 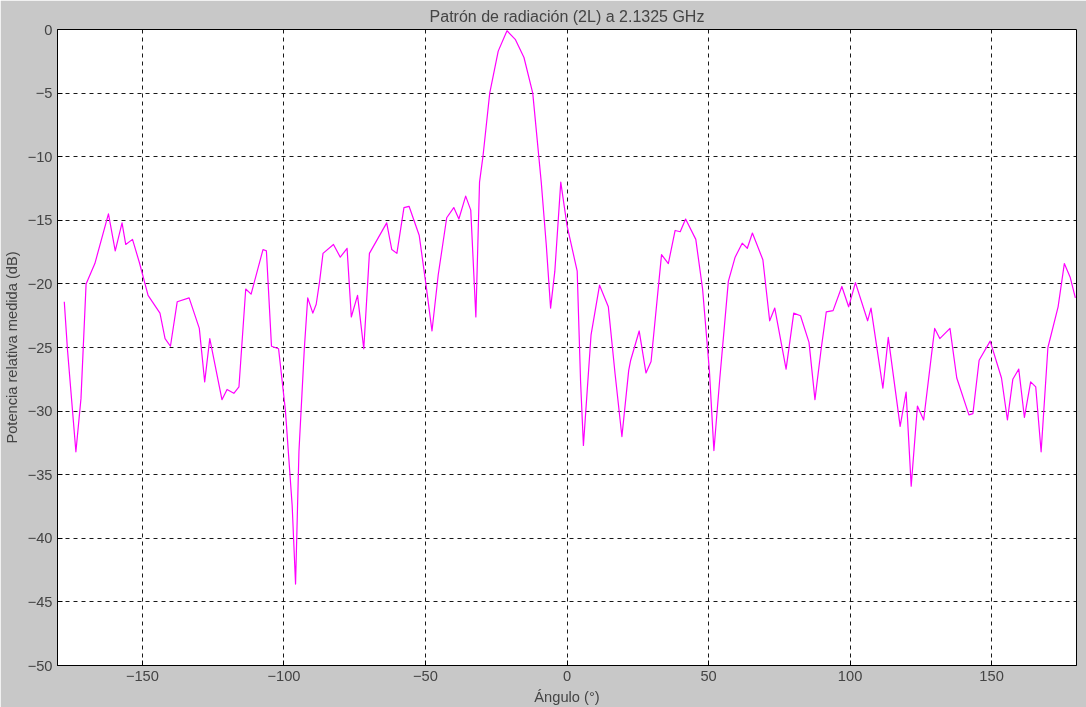 I want to click on x-tick-label: −150, so click(x=142, y=675).